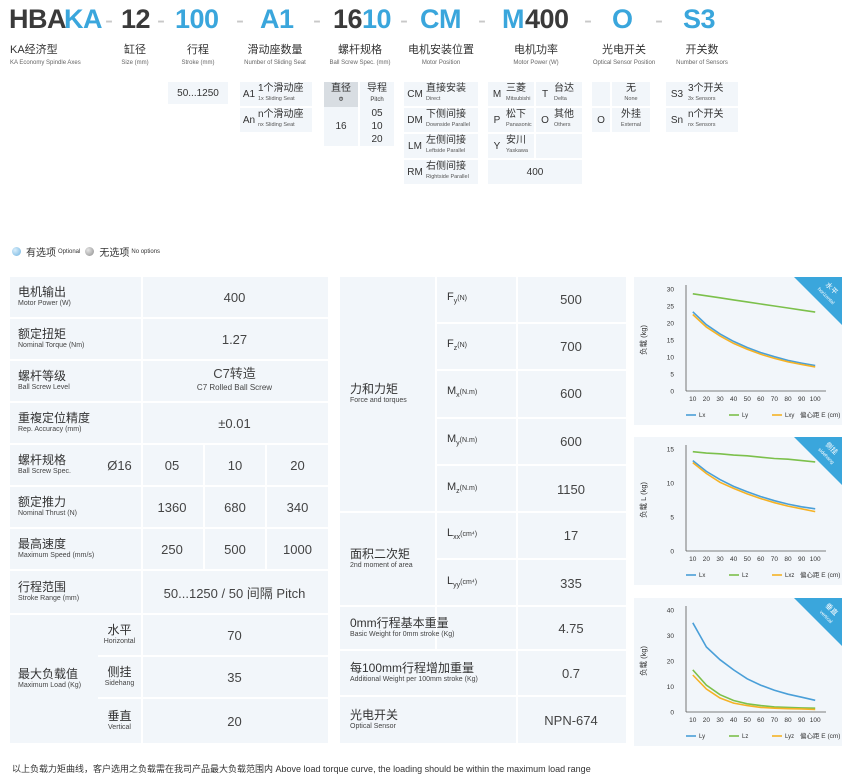 This screenshot has width=857, height=782. What do you see at coordinates (559, 94) in the screenshot?
I see `option-motor-brand: T 台达 Delta` at bounding box center [559, 94].